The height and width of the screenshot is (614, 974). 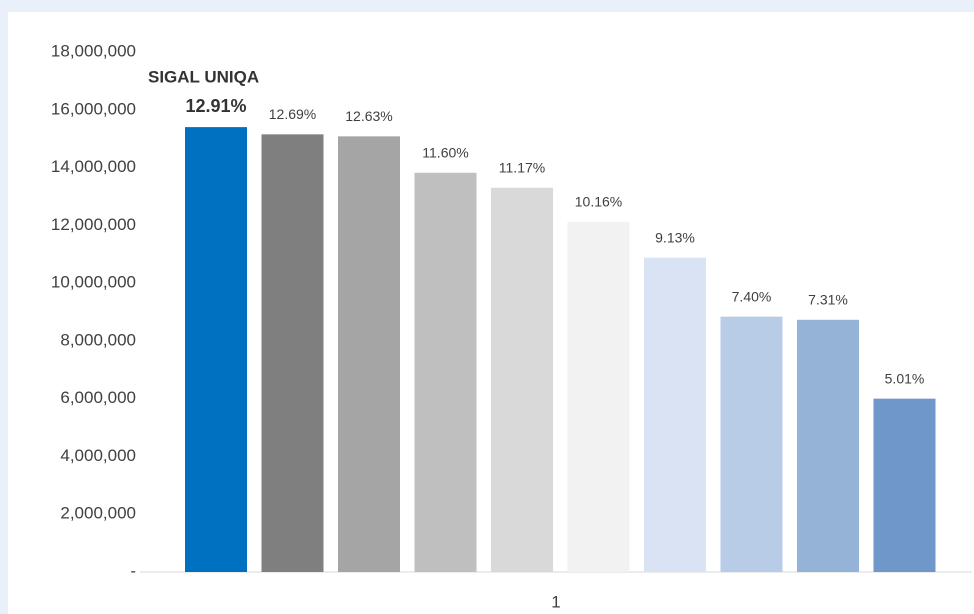 I want to click on data-label: 12.91%, so click(x=215, y=106).